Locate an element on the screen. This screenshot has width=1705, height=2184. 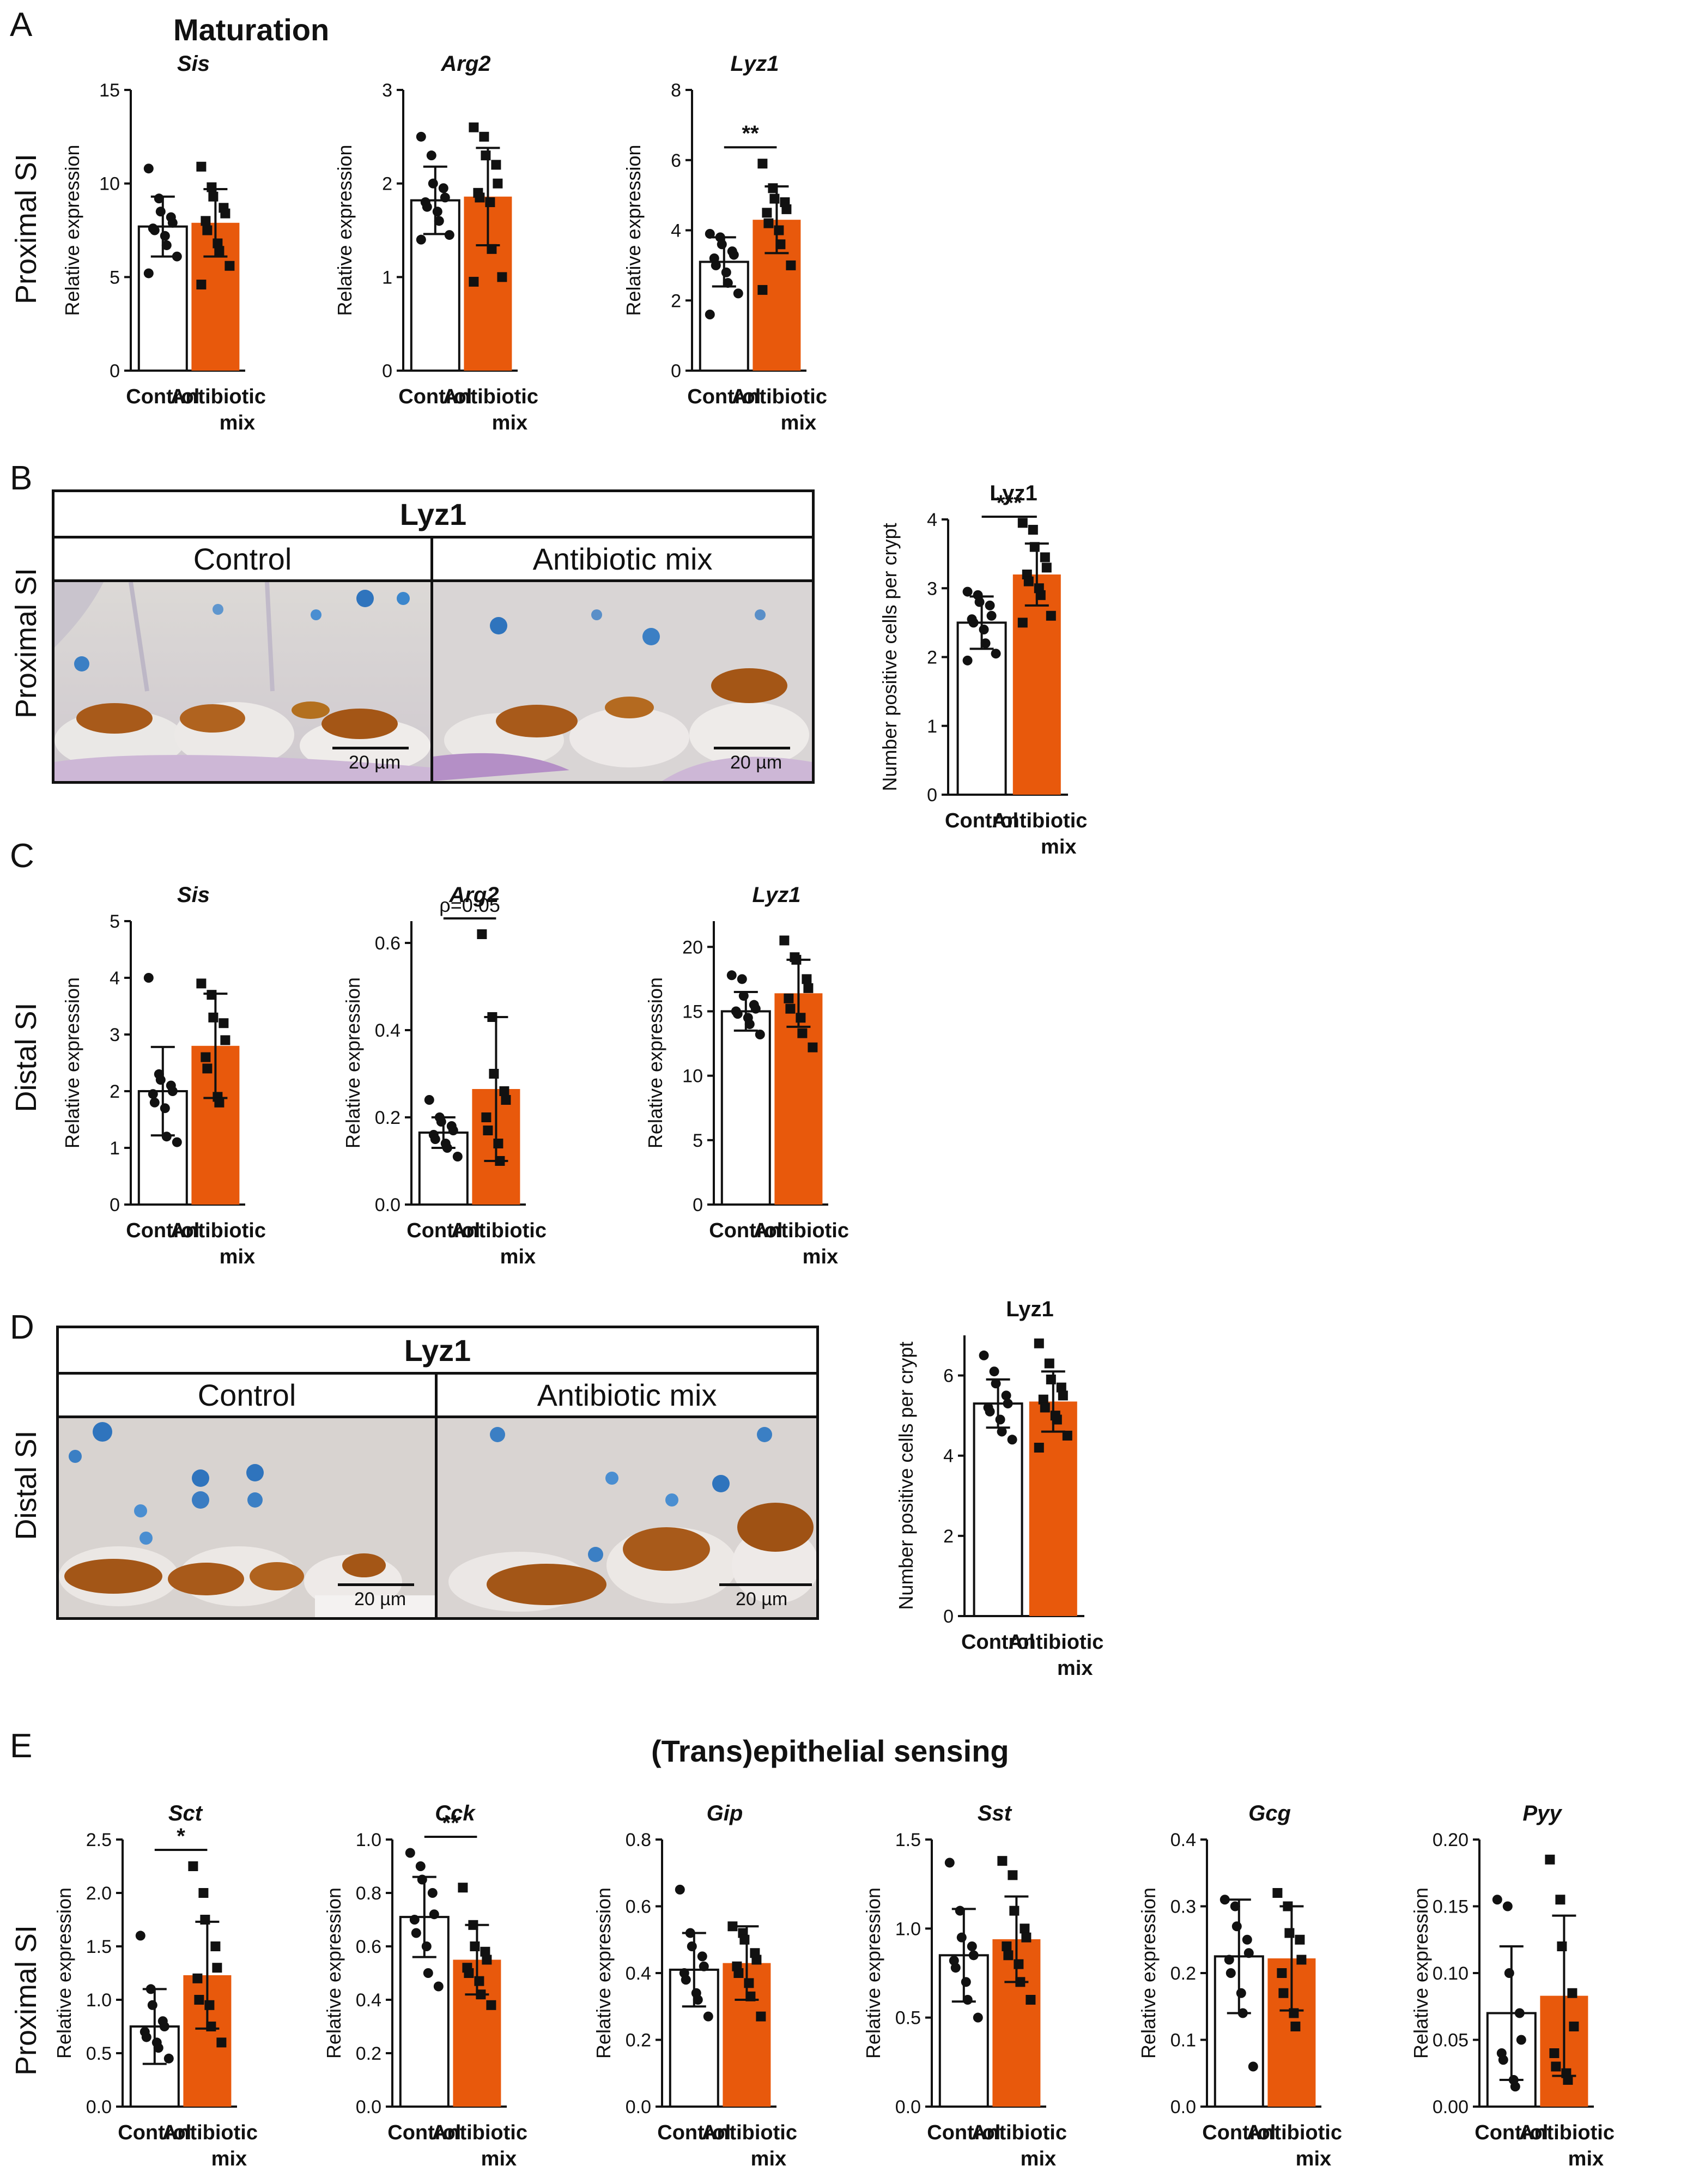
y-tick-label: 1.5 is located at coordinates (99, 1947).